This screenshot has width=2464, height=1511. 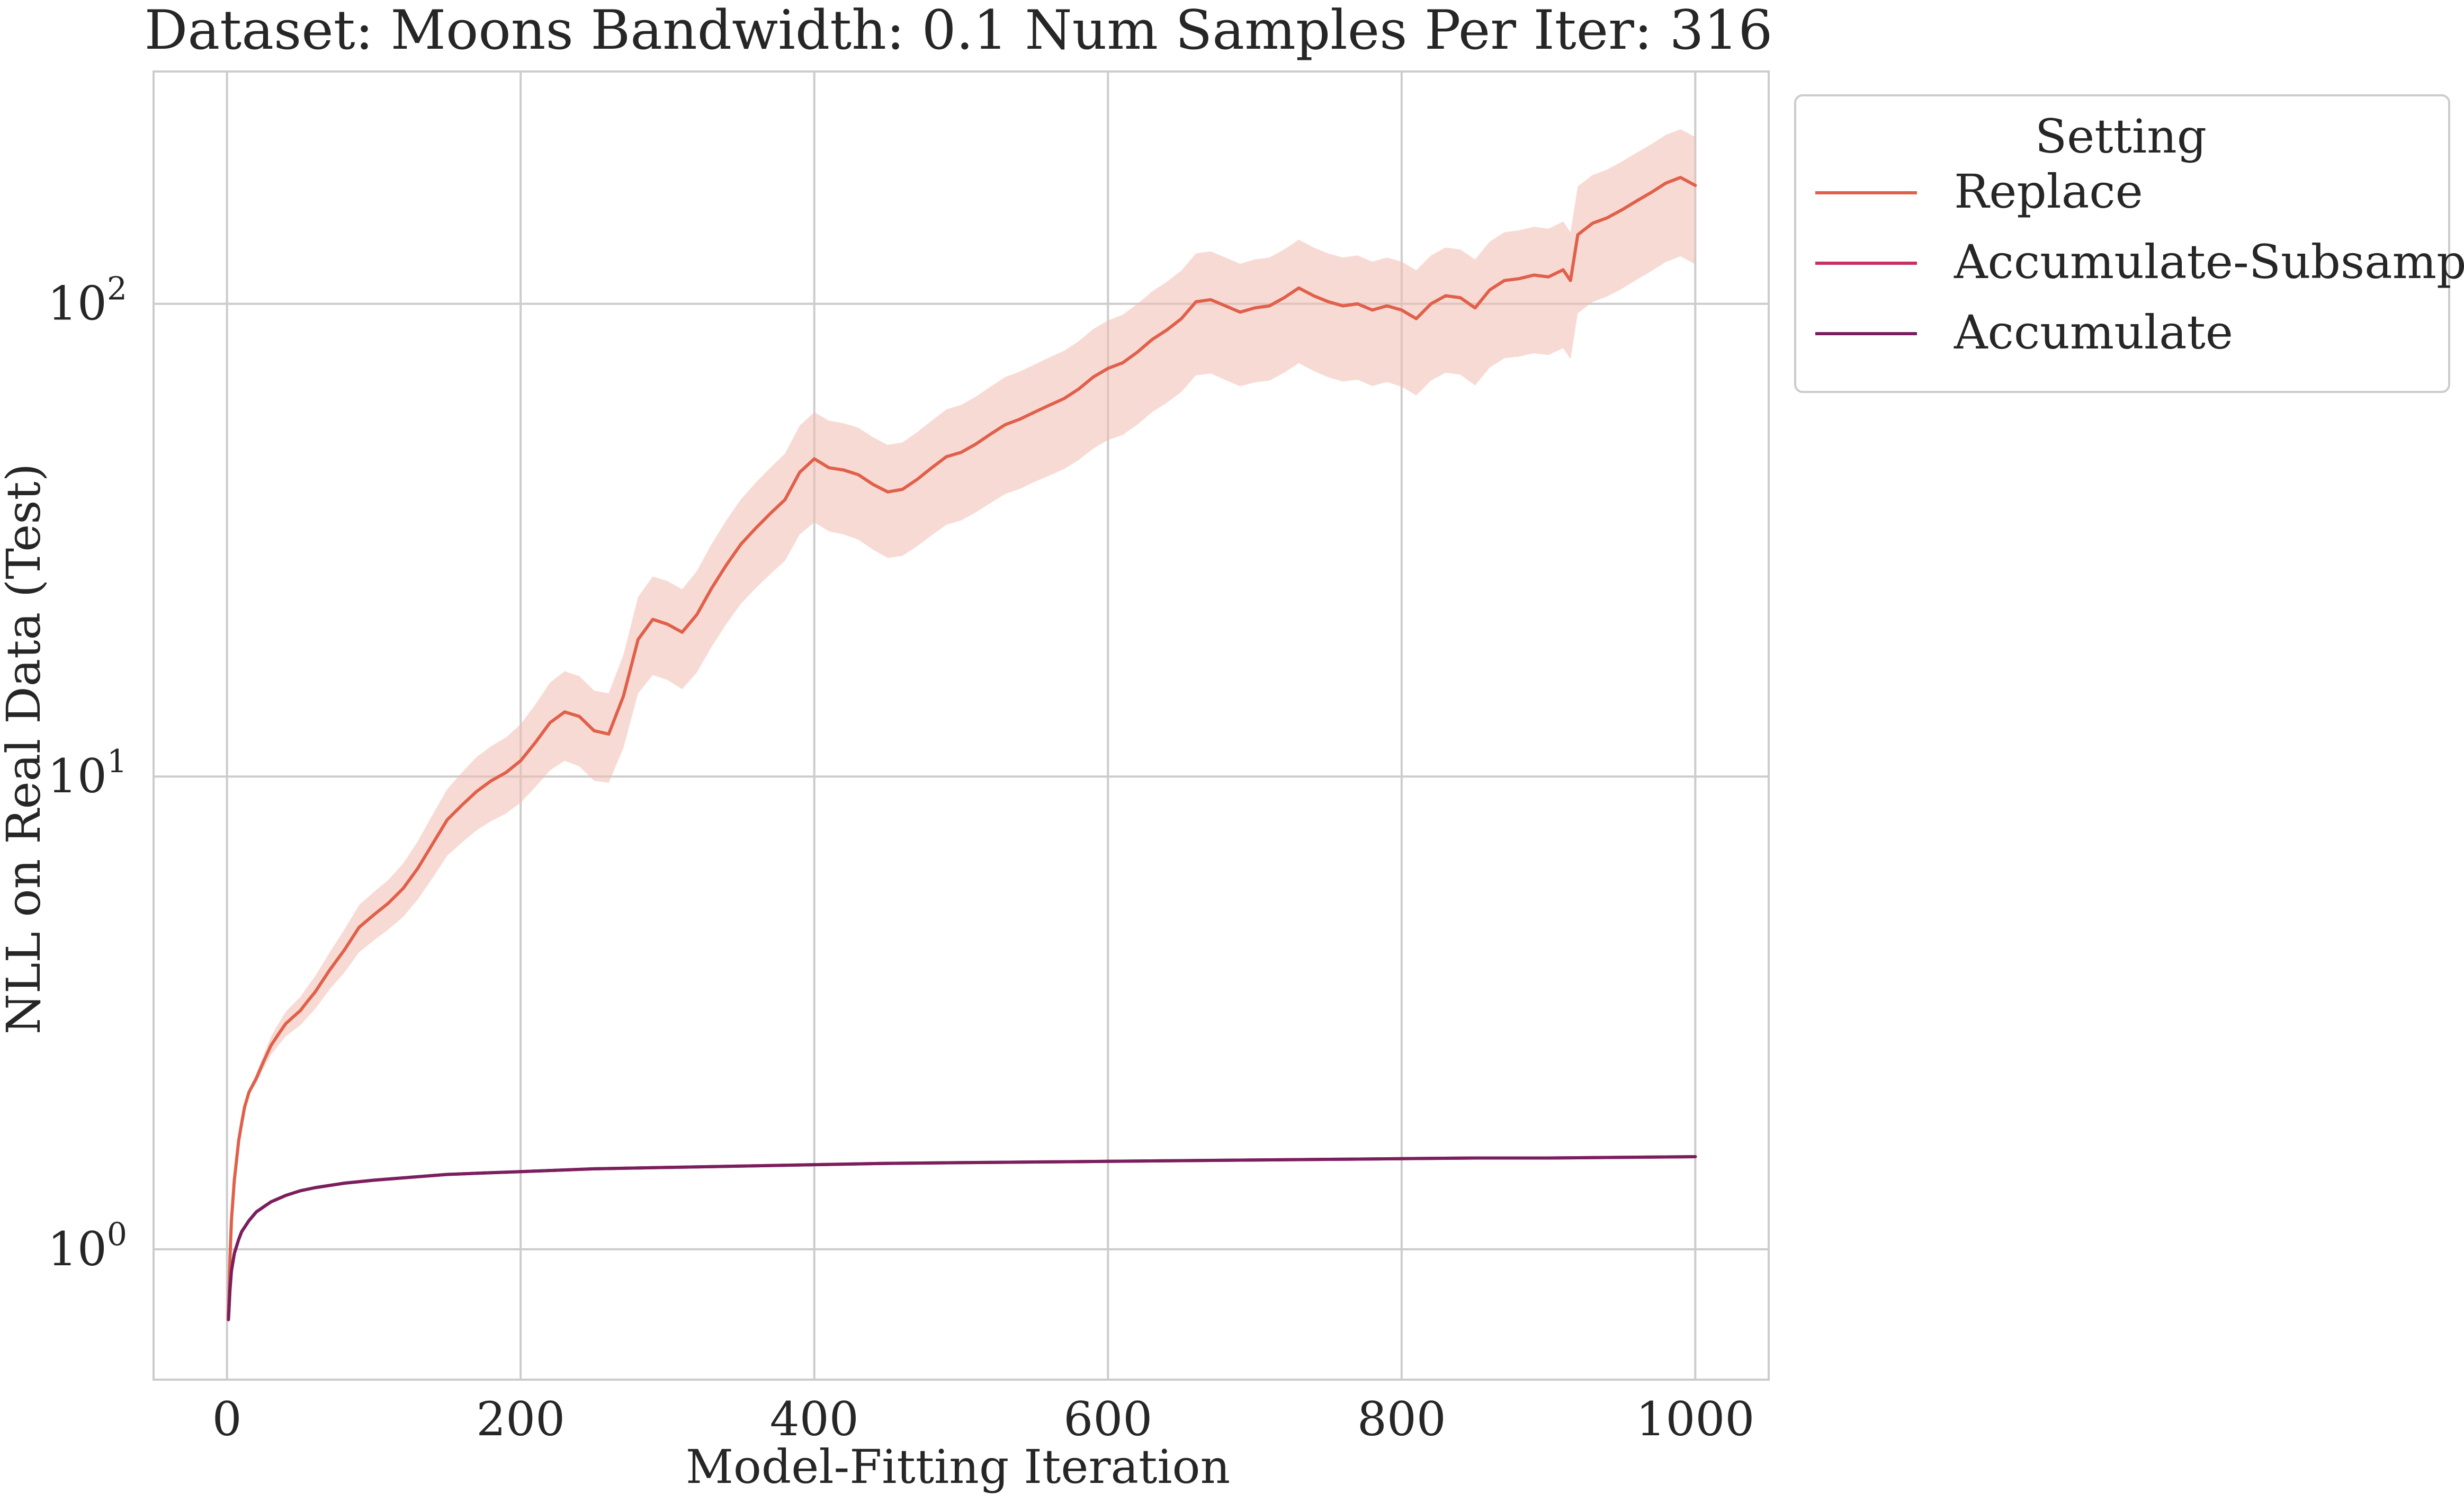 What do you see at coordinates (87, 301) in the screenshot?
I see `y-tick-label: 10²` at bounding box center [87, 301].